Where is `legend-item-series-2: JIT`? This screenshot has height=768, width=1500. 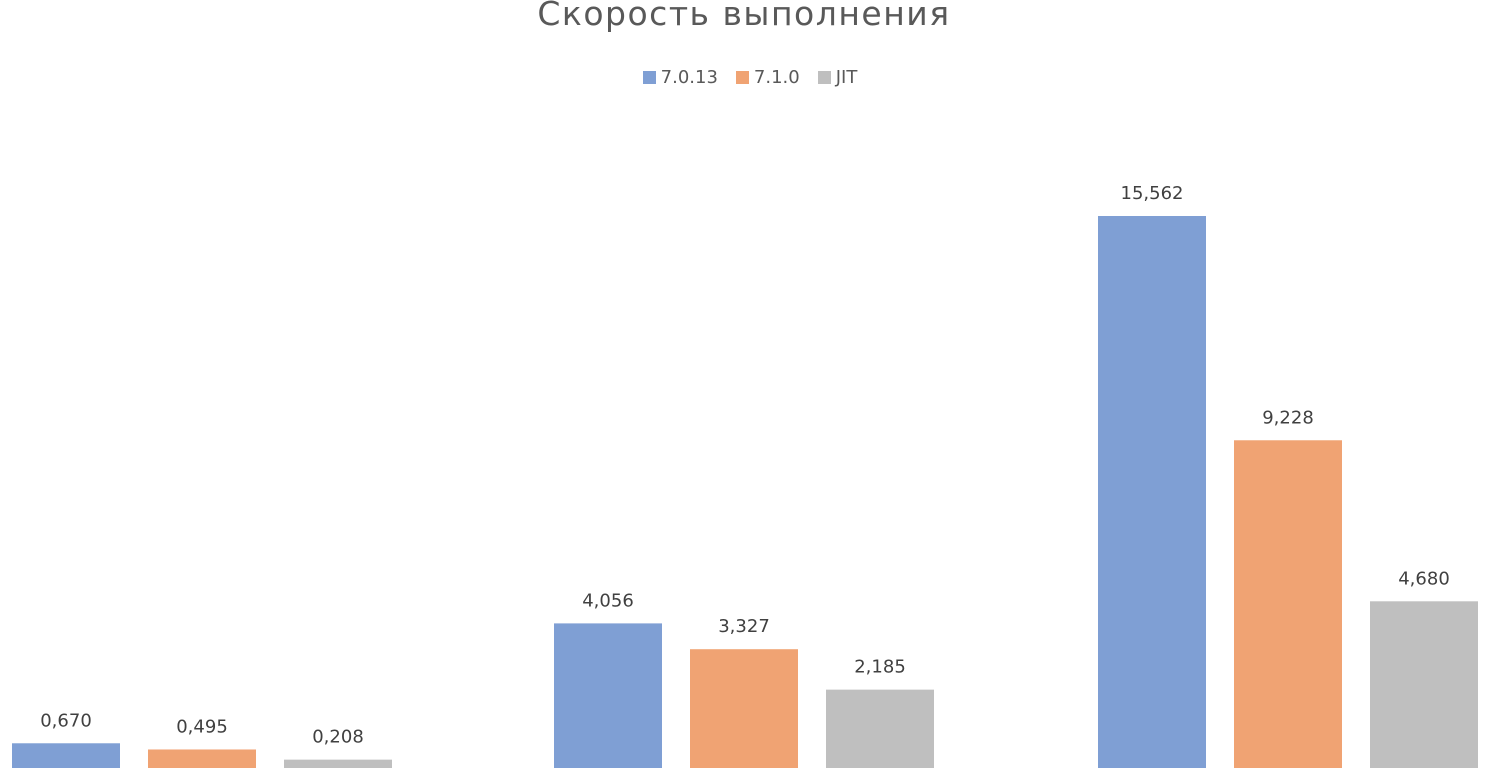
legend-item-series-2: JIT is located at coordinates (837, 77).